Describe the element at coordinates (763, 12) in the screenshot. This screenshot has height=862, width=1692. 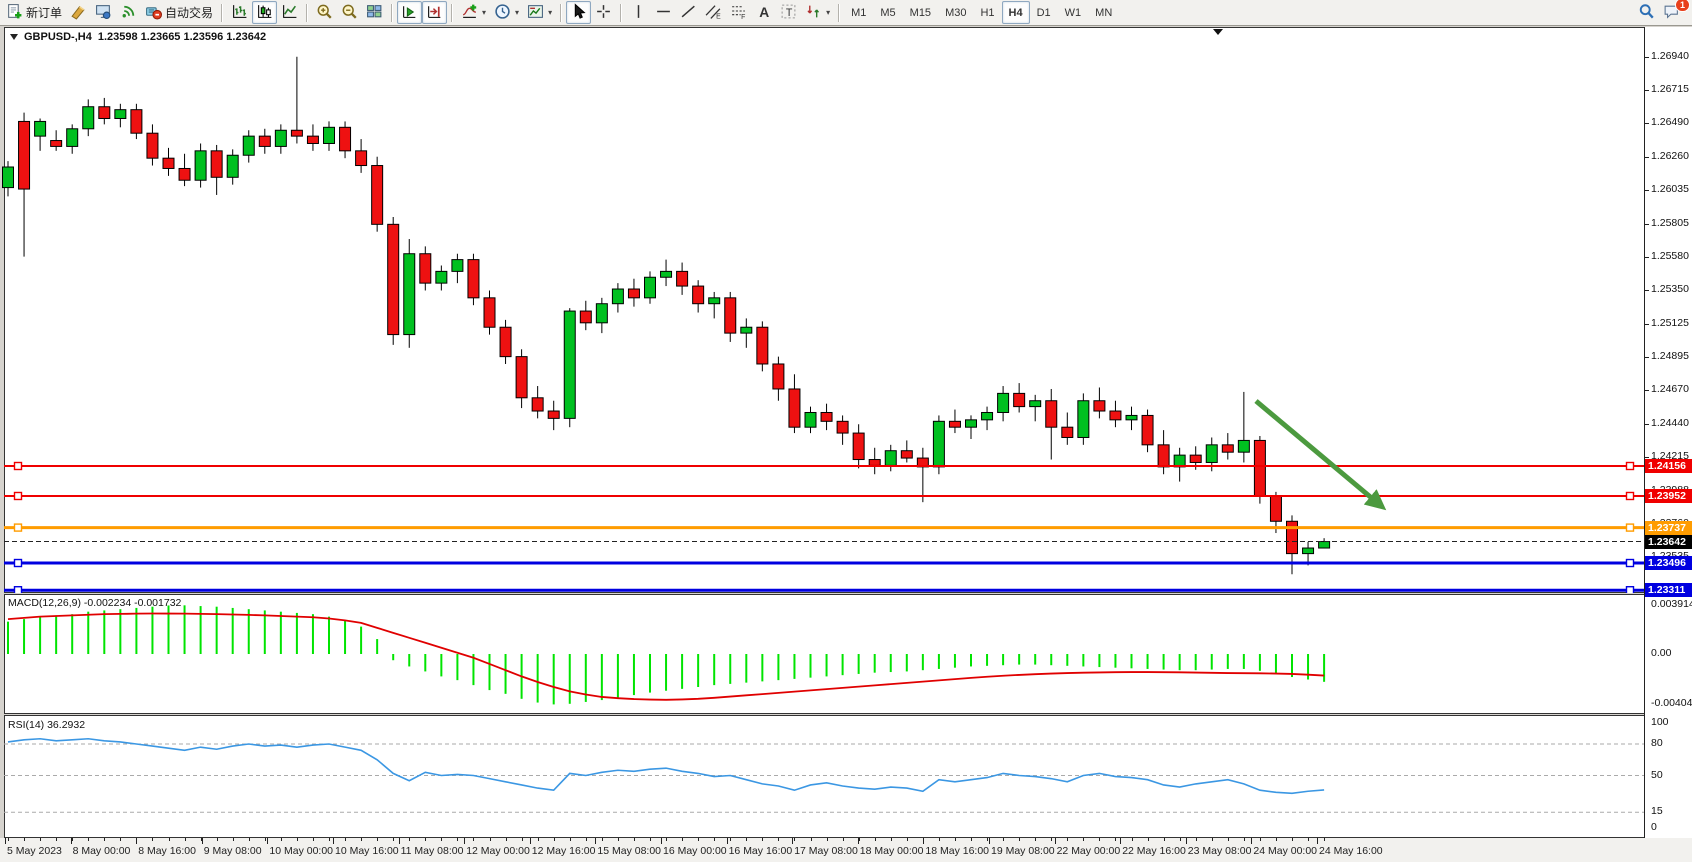
I see `text-button: A` at that location.